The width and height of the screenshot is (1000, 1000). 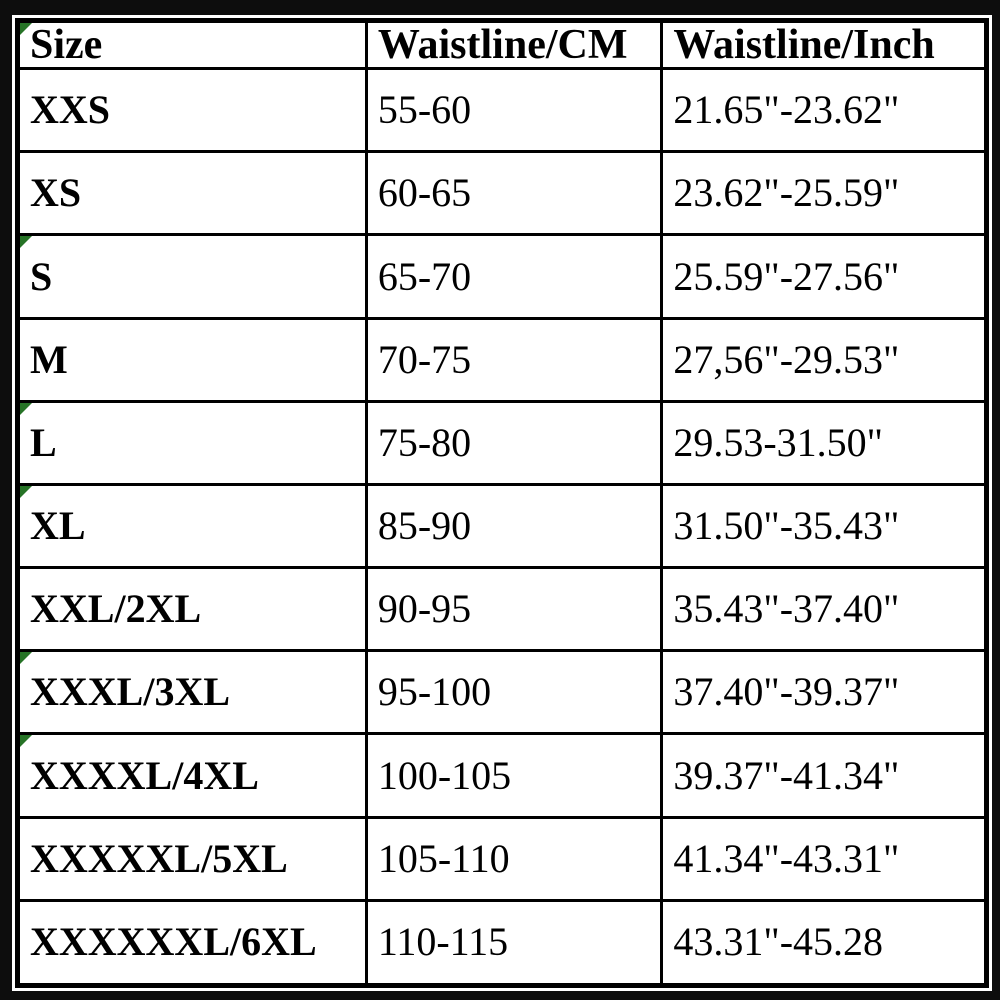 What do you see at coordinates (192, 276) in the screenshot?
I see `cell-size: S` at bounding box center [192, 276].